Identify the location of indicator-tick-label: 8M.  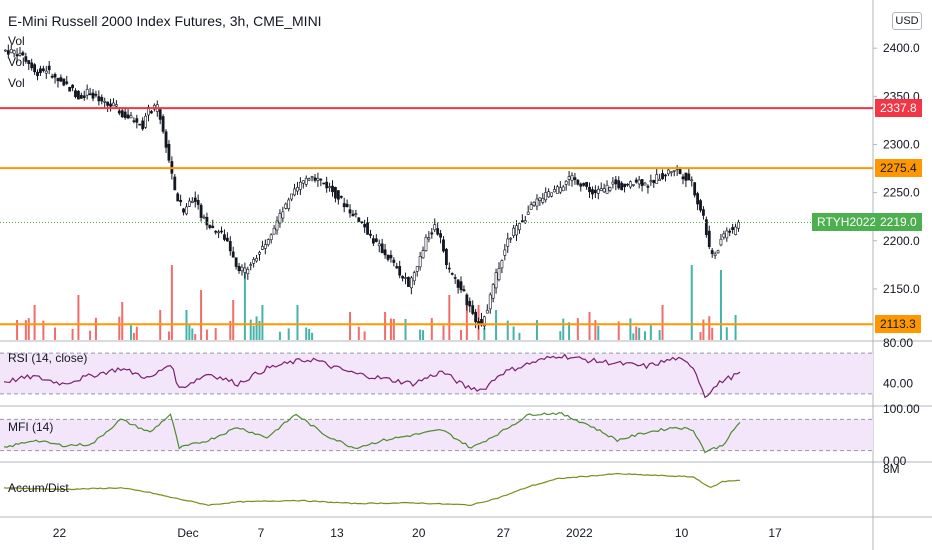
(891, 469).